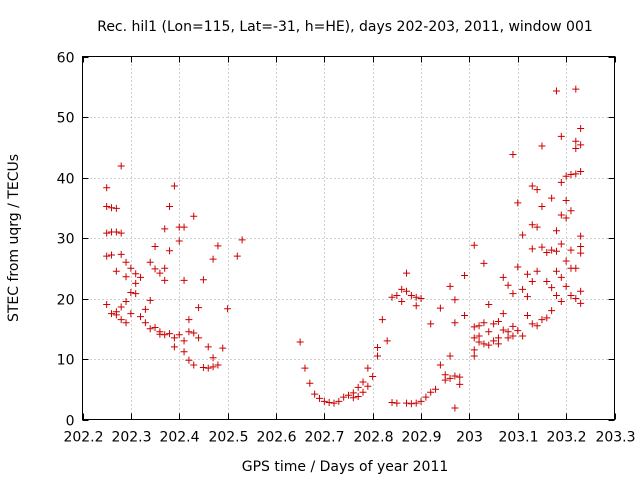 This screenshot has width=640, height=480. What do you see at coordinates (324, 438) in the screenshot?
I see `x-tick-label: 202.7` at bounding box center [324, 438].